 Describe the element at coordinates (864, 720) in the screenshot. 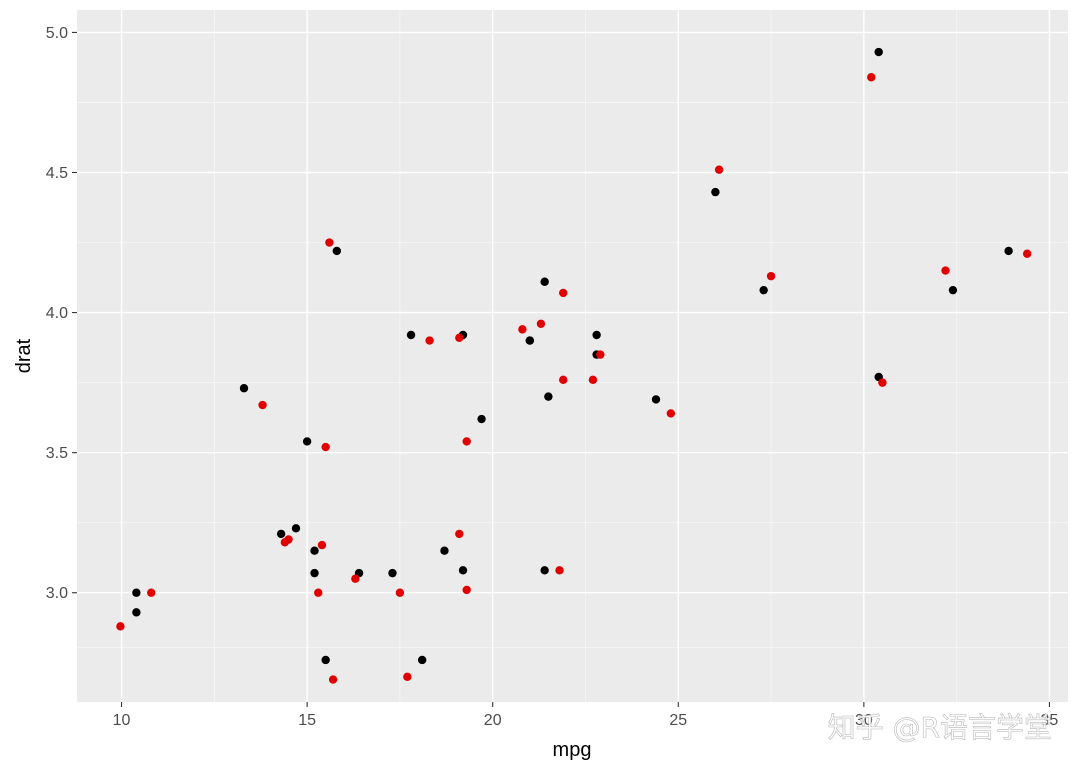

I see `x-tick-label: 30` at that location.